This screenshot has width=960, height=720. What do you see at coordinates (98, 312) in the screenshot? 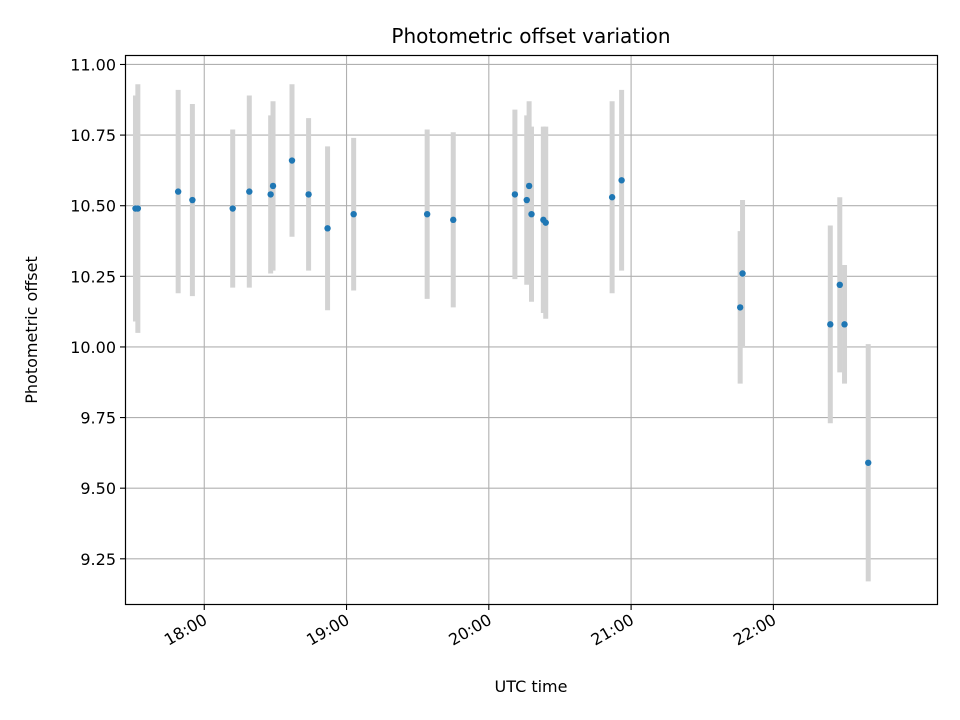
I see `y-axis-ticks: 9.25 9.50 9.75 10.00 10.25 10.50 10.75 11.00` at bounding box center [98, 312].